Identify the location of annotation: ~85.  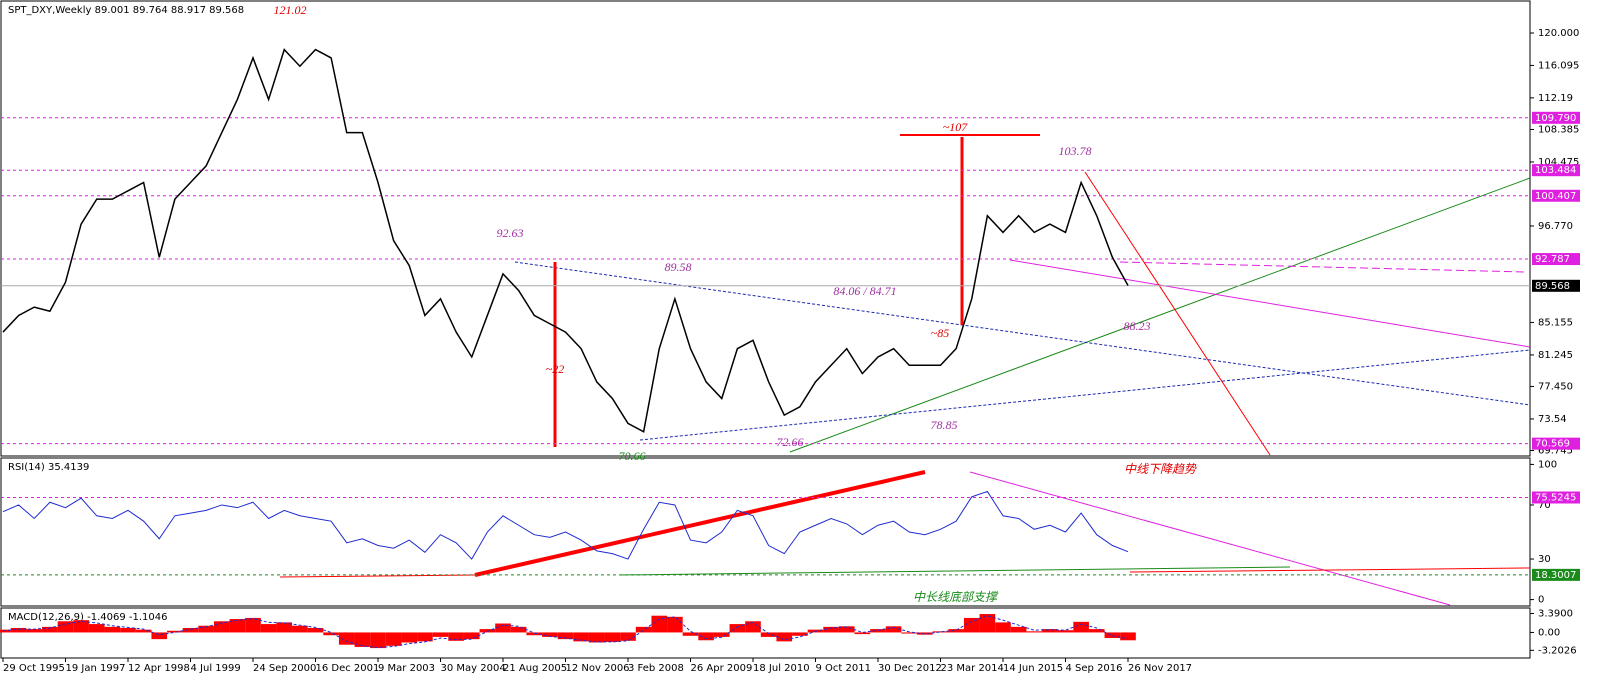
(940, 333).